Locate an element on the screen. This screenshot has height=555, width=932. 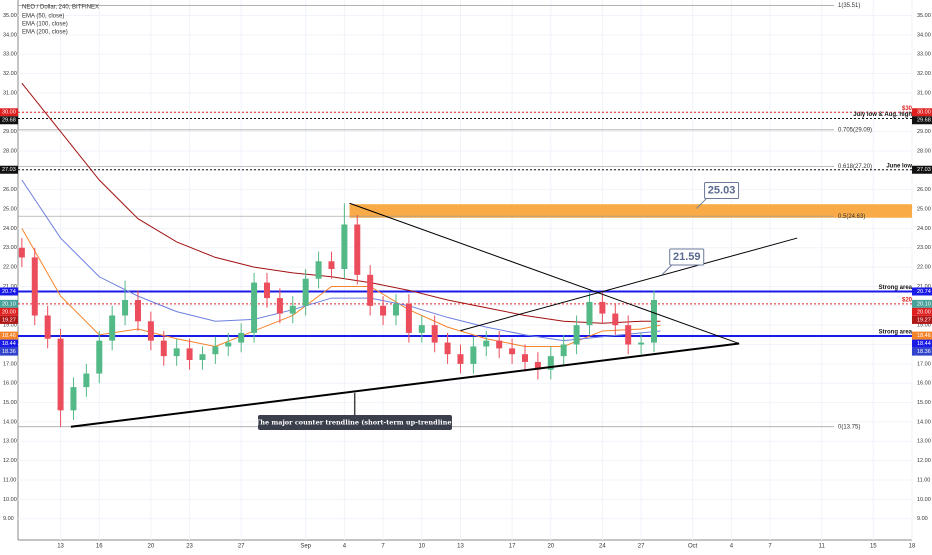
x-tick-label: 11 is located at coordinates (822, 547).